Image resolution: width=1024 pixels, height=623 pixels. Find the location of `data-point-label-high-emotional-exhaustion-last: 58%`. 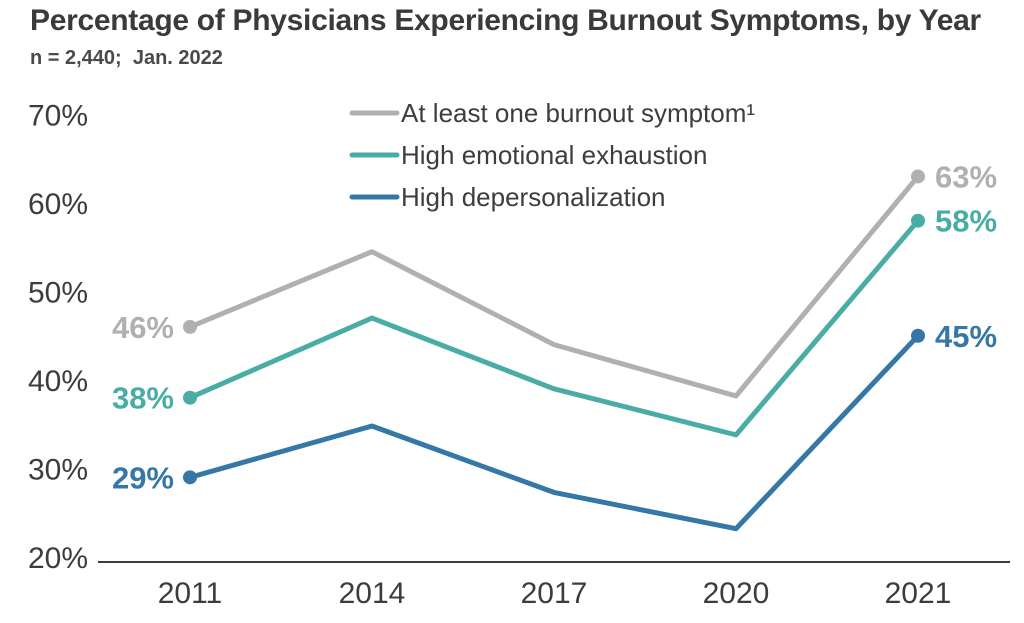

data-point-label-high-emotional-exhaustion-last: 58% is located at coordinates (966, 221).